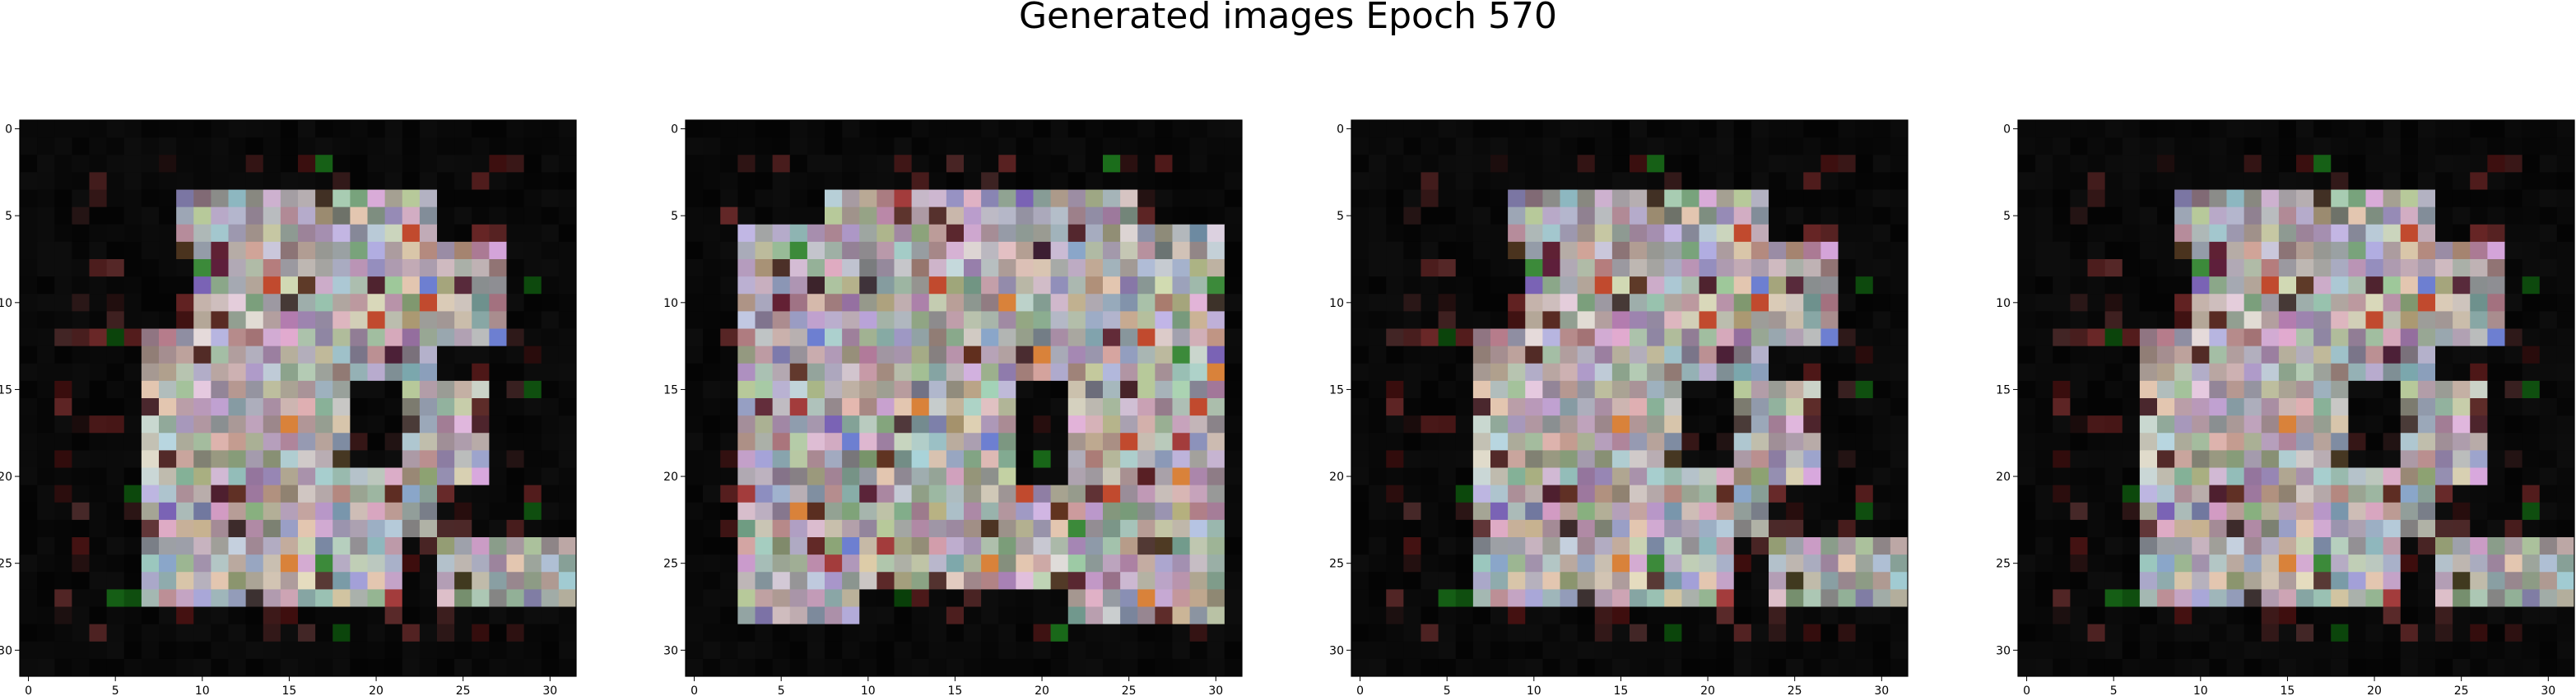 This screenshot has width=2576, height=696. What do you see at coordinates (1340, 216) in the screenshot?
I see `y-tick-label: 5` at bounding box center [1340, 216].